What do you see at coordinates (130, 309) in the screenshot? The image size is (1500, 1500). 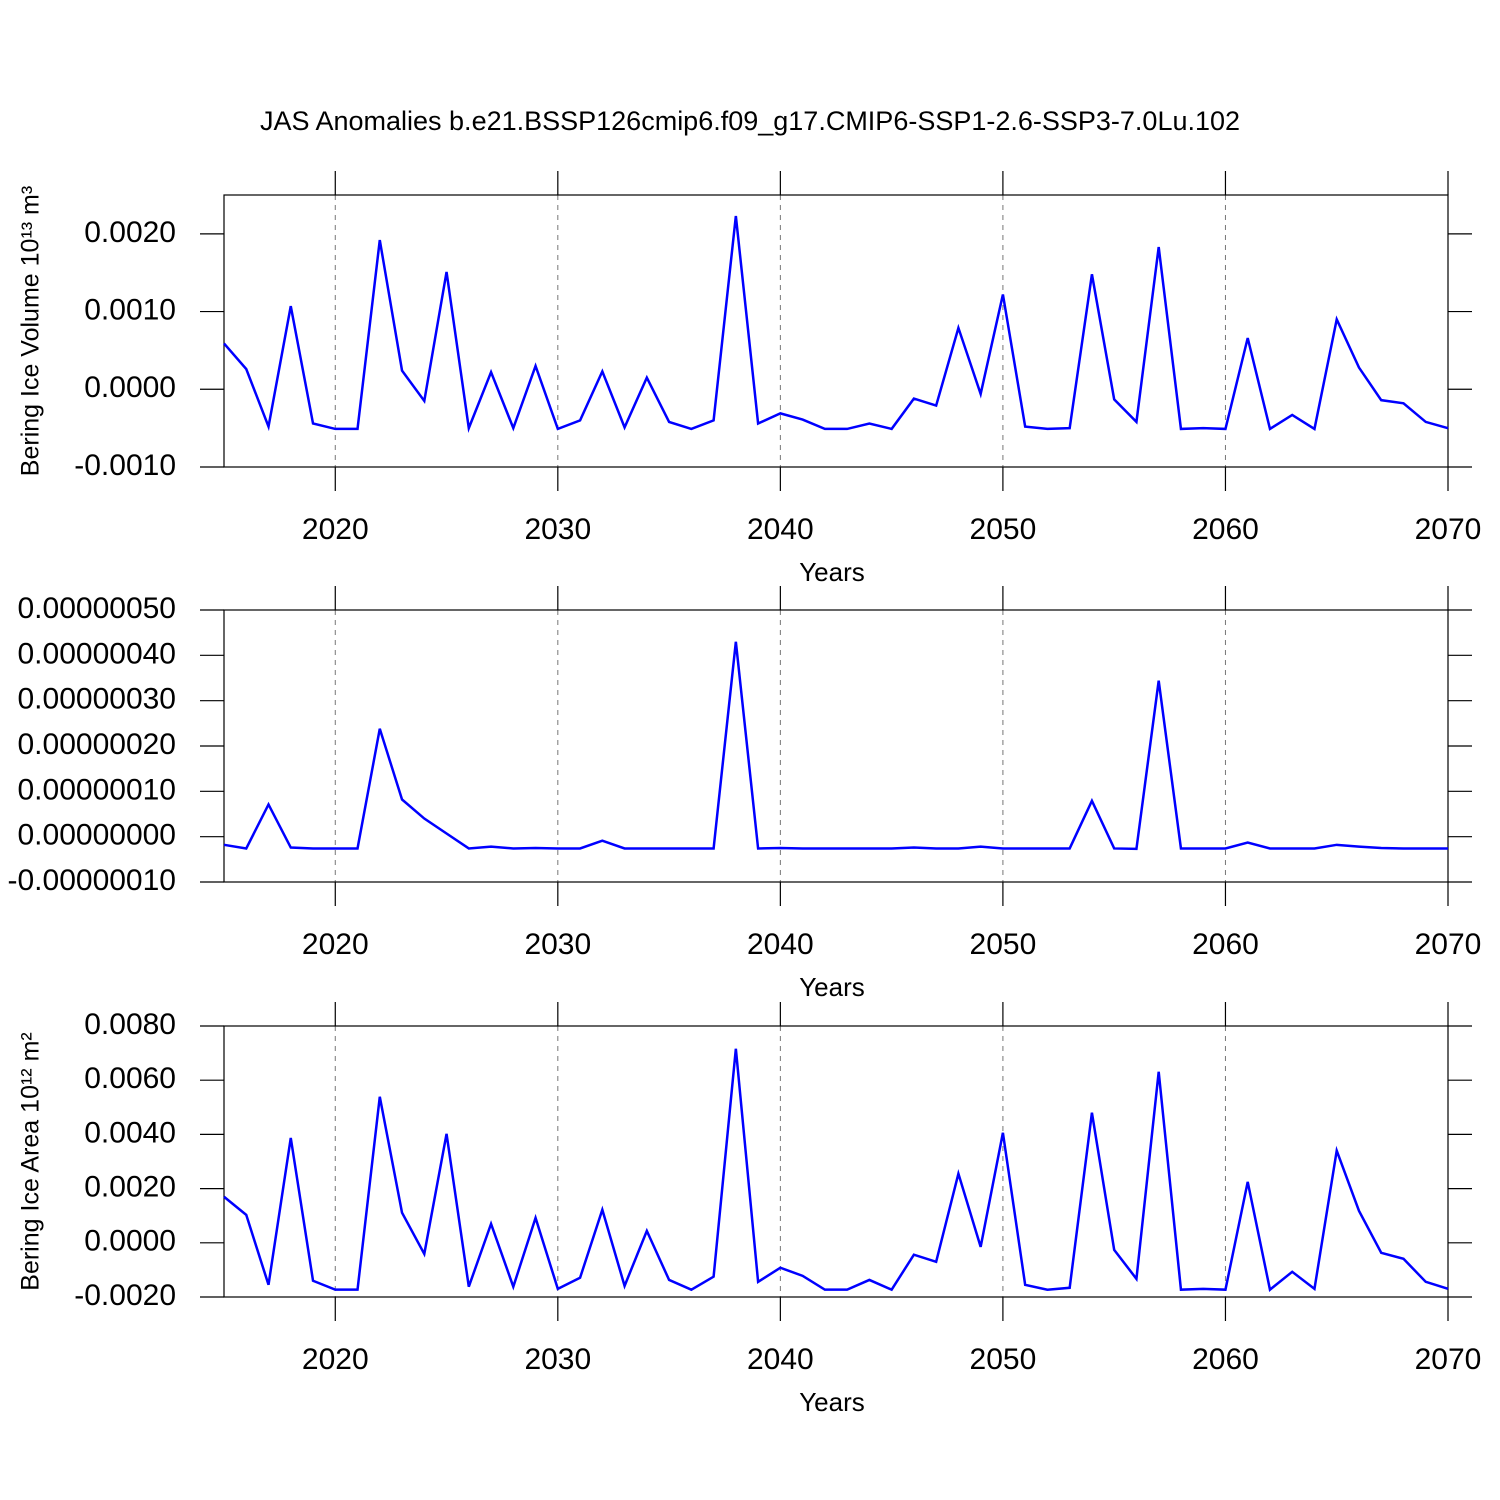 I see `y-tick-label: 0.0010` at bounding box center [130, 309].